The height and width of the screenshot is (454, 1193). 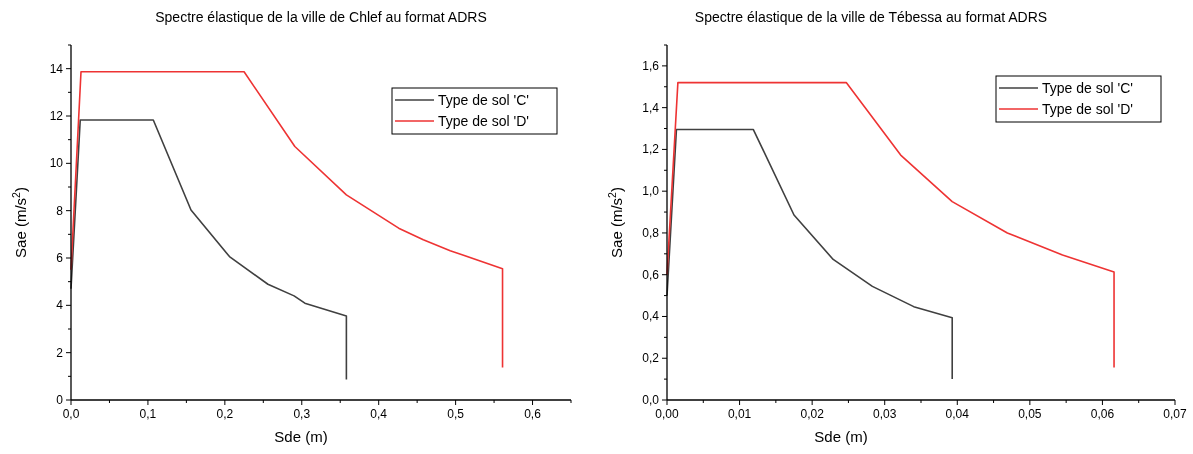 What do you see at coordinates (651, 232) in the screenshot?
I see `y-tick-label: 0,8` at bounding box center [651, 232].